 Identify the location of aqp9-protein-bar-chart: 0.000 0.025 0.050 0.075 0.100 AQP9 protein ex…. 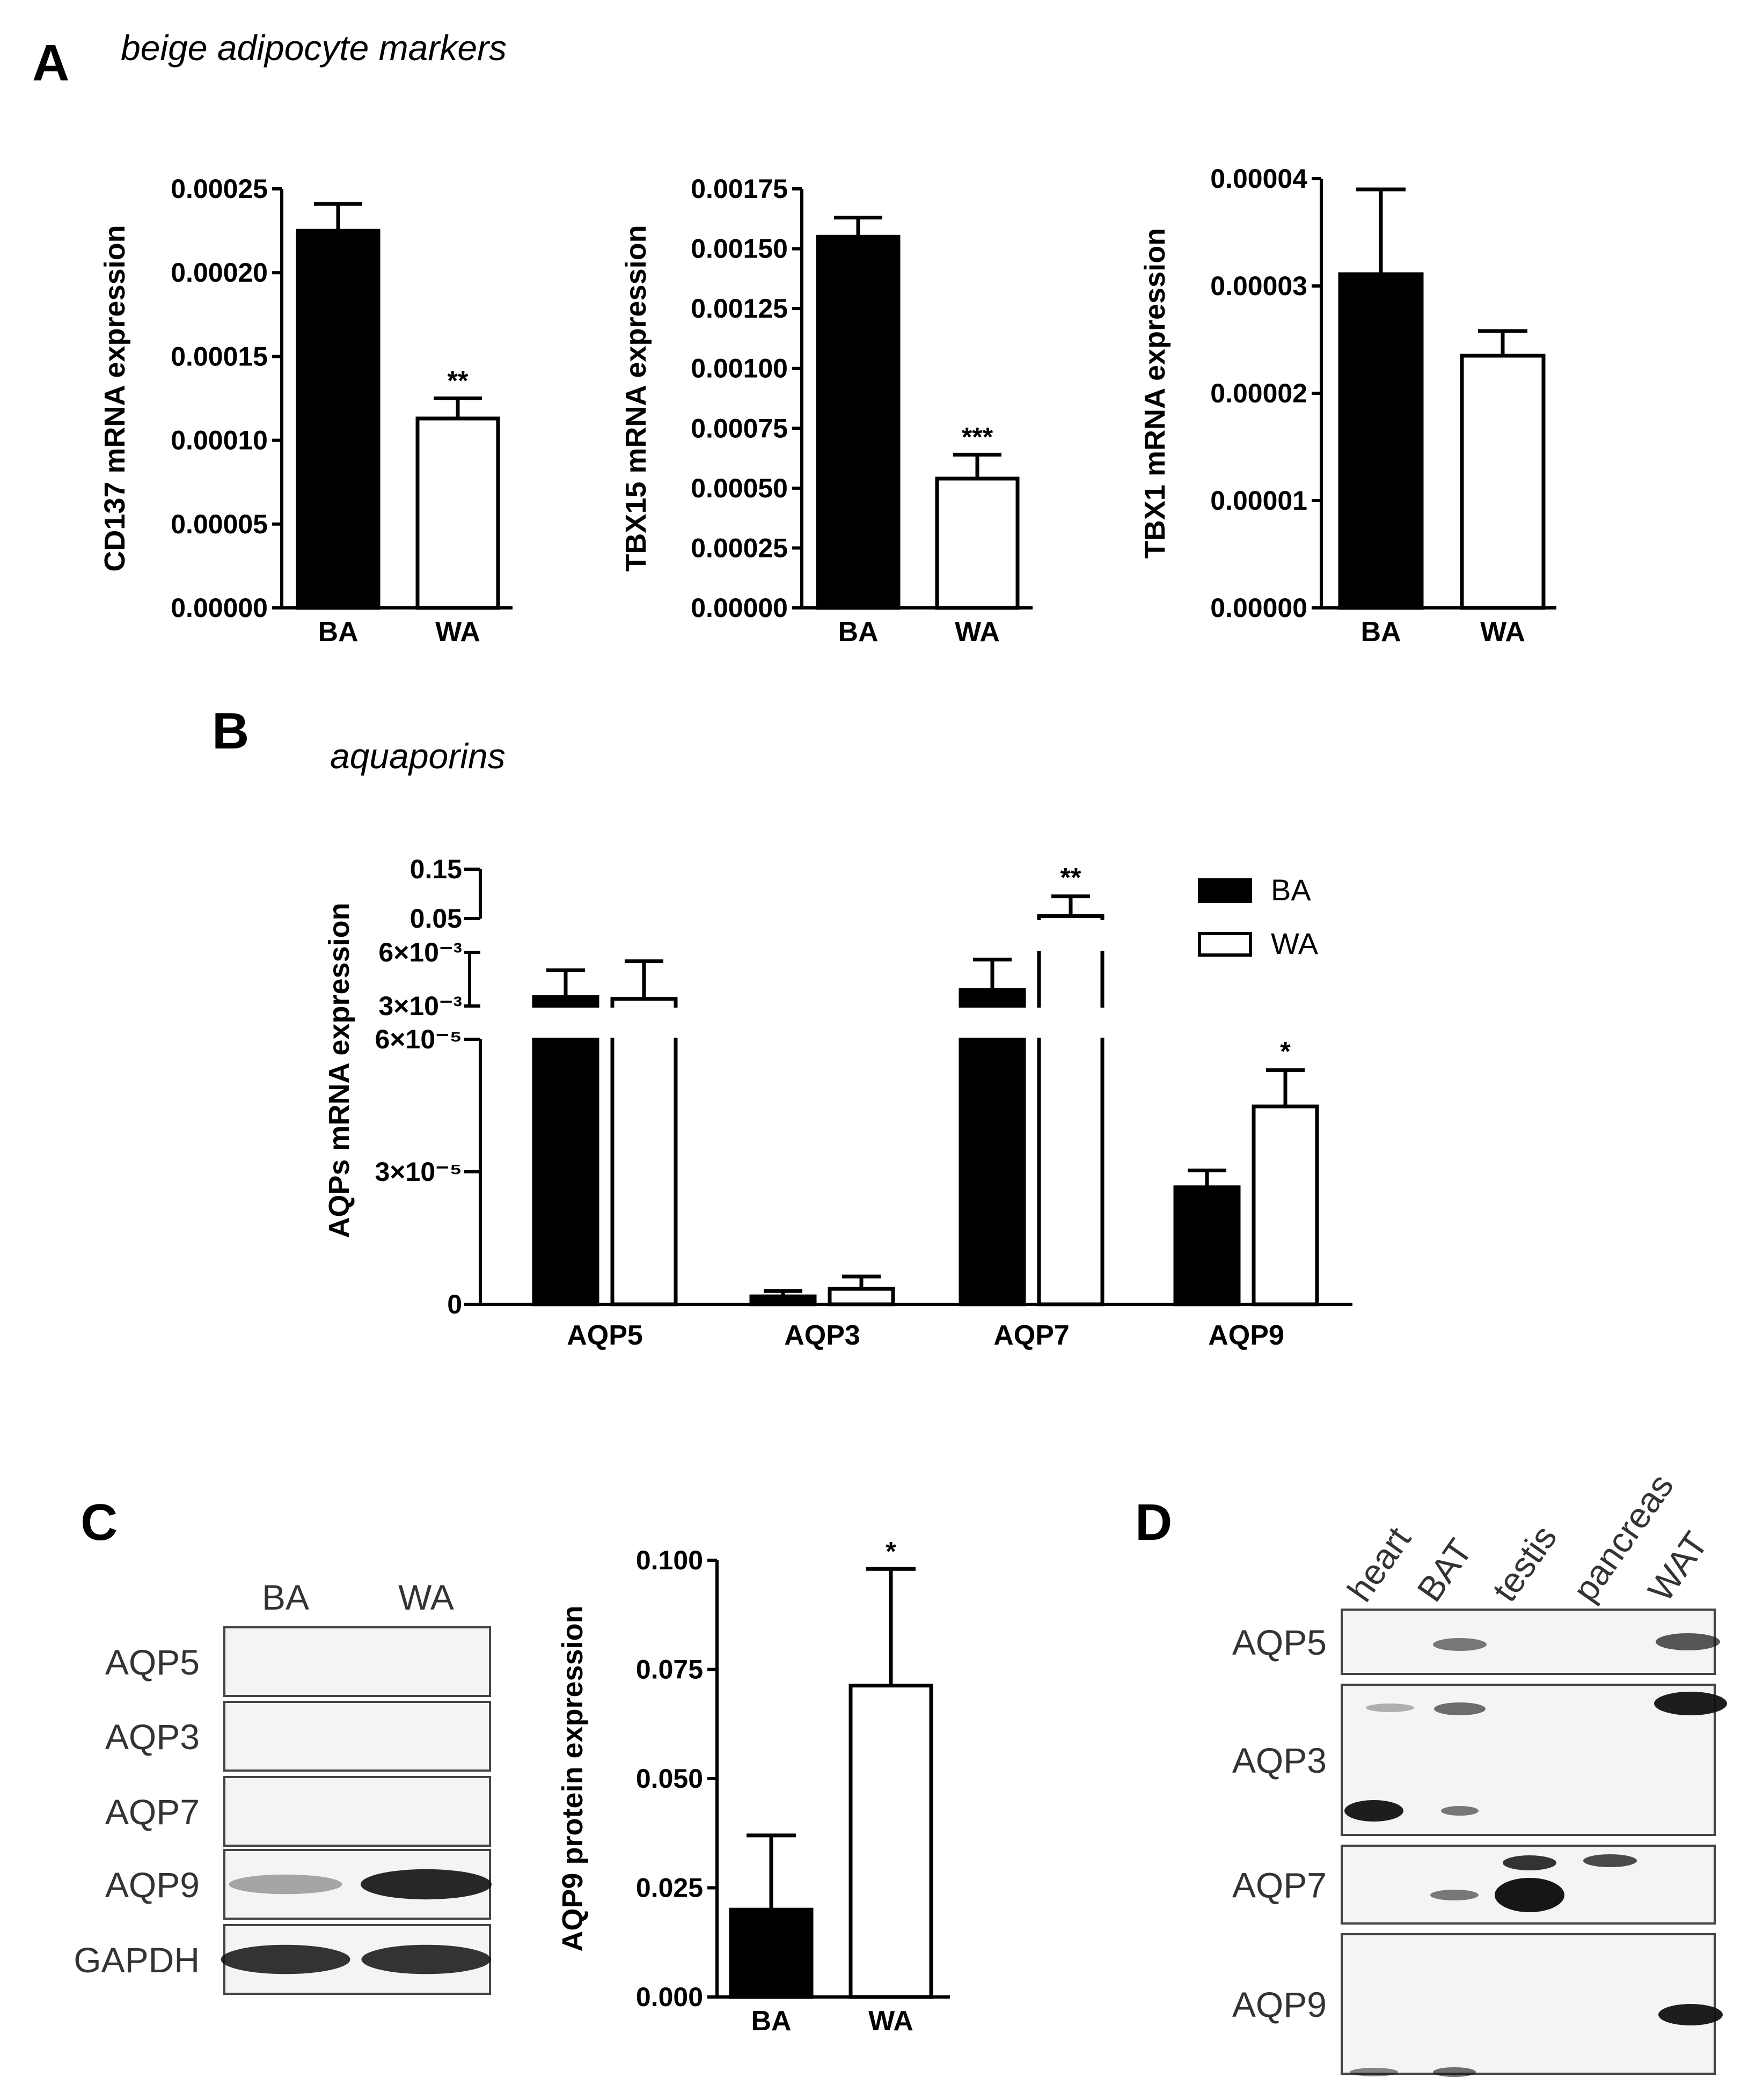
(753, 1786).